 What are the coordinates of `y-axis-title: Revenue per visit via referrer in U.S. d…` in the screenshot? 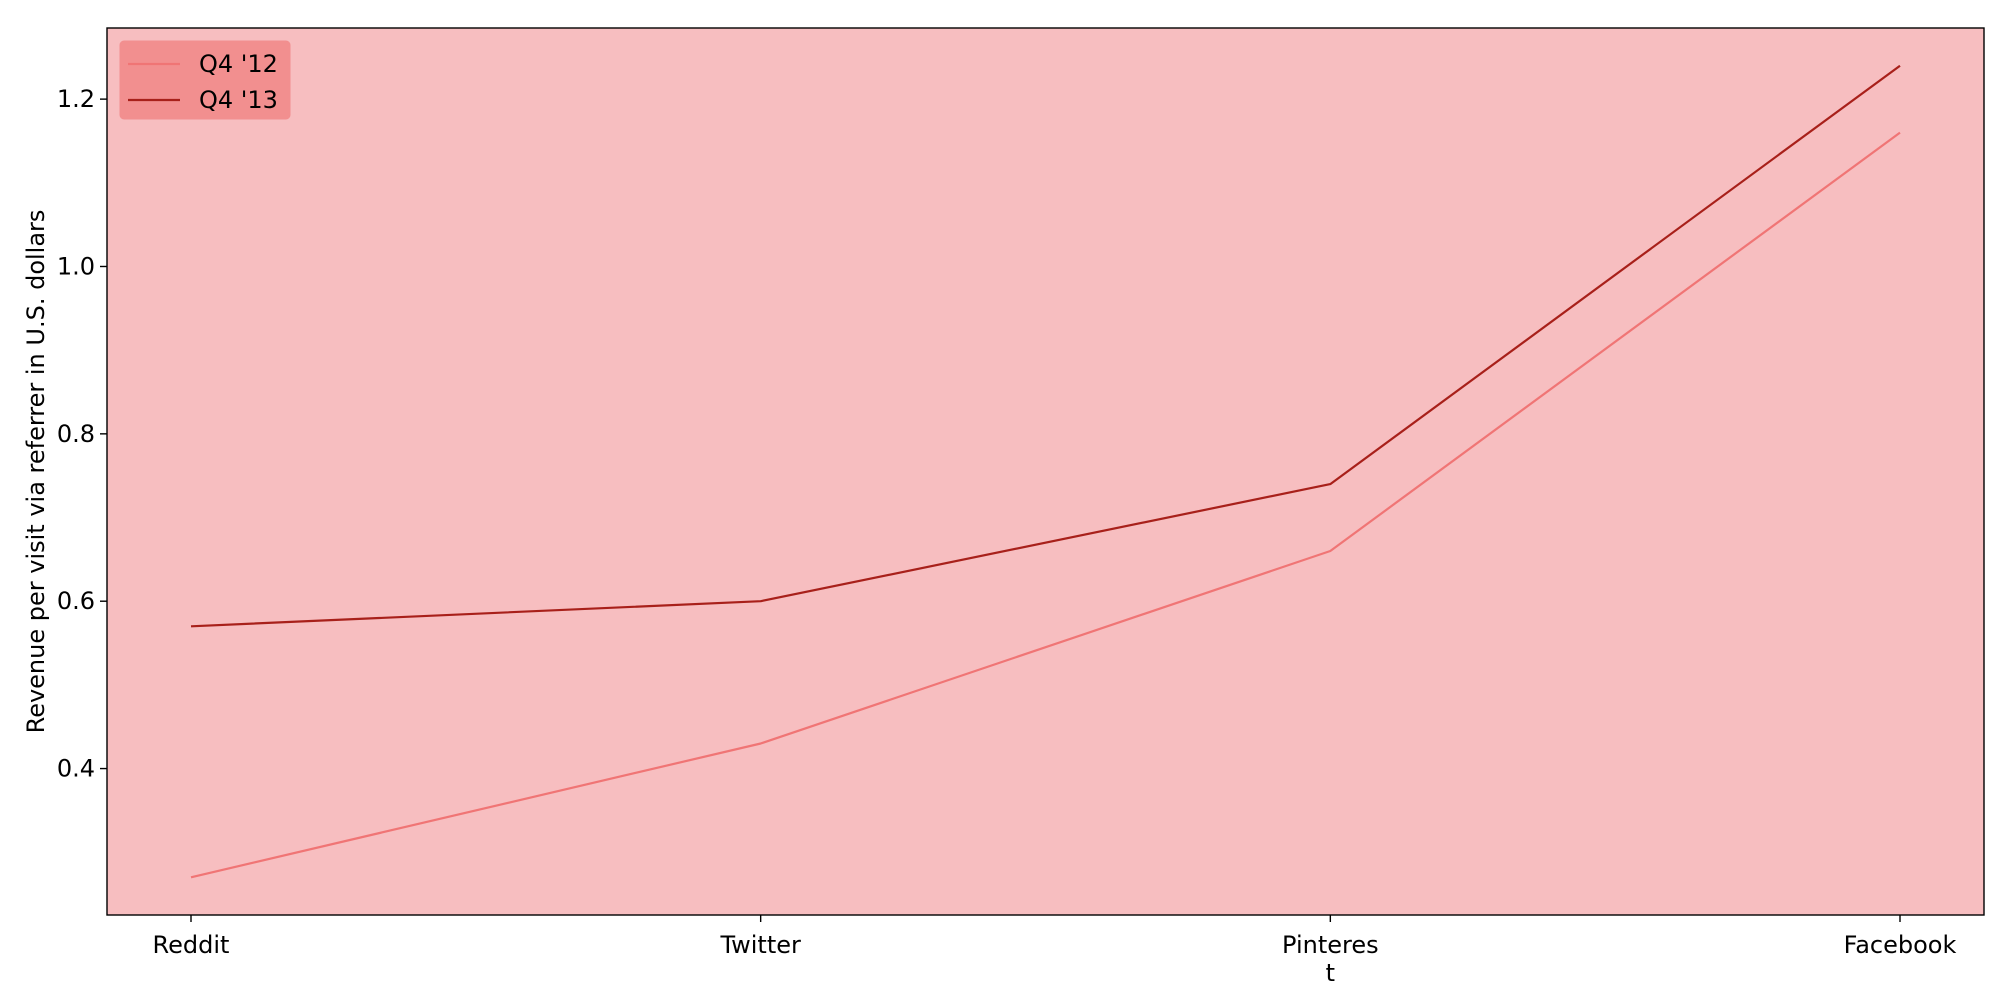 It's located at (36, 472).